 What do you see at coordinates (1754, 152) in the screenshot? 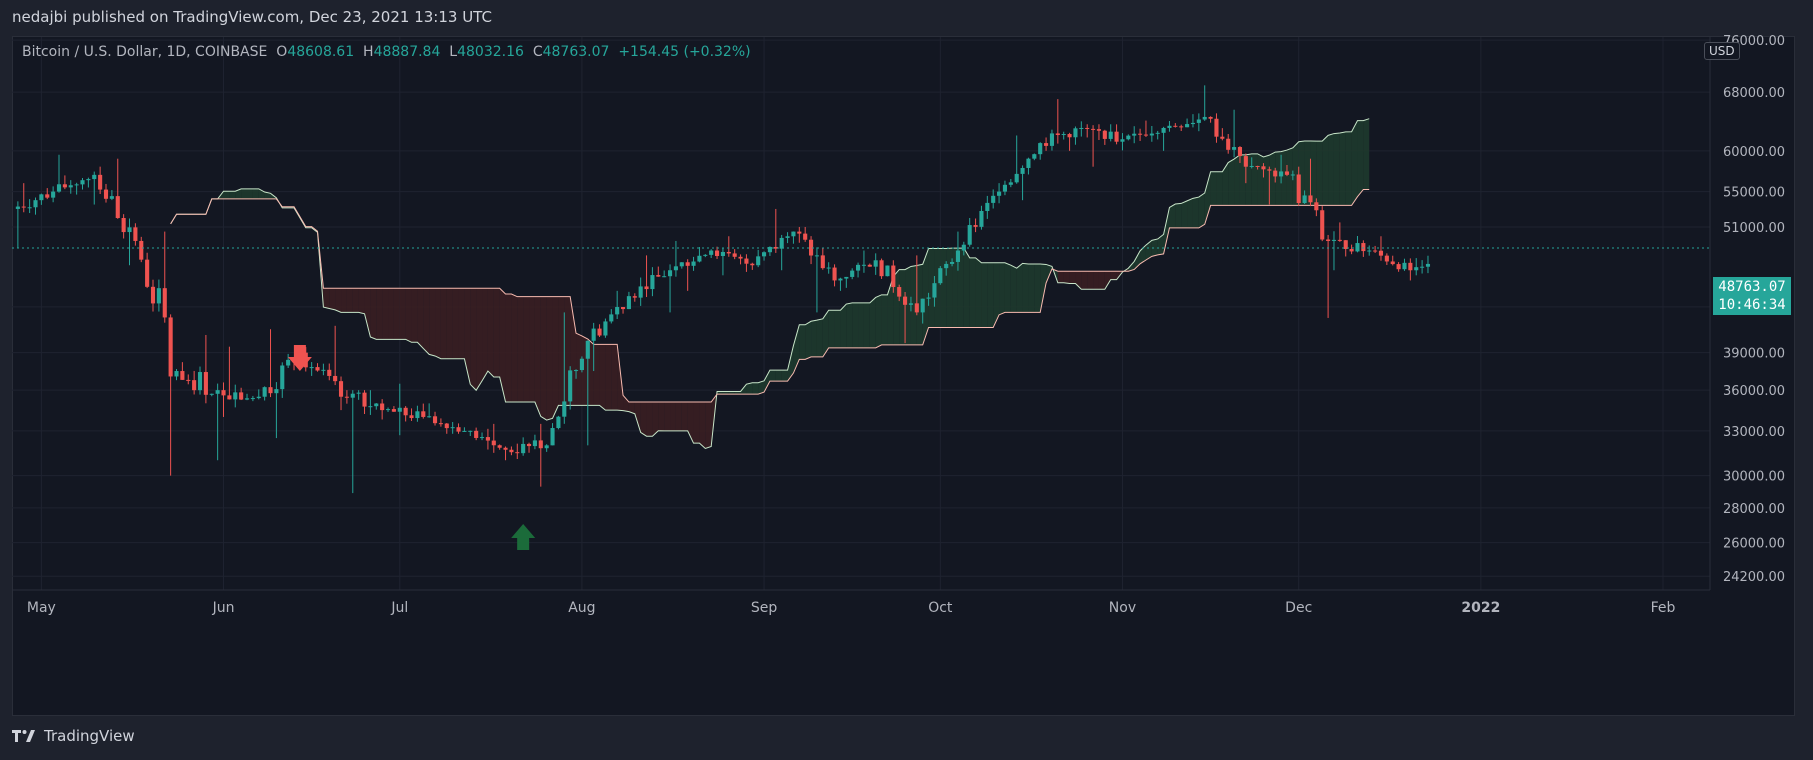
I see `y-tick-label: 60000.00` at bounding box center [1754, 152].